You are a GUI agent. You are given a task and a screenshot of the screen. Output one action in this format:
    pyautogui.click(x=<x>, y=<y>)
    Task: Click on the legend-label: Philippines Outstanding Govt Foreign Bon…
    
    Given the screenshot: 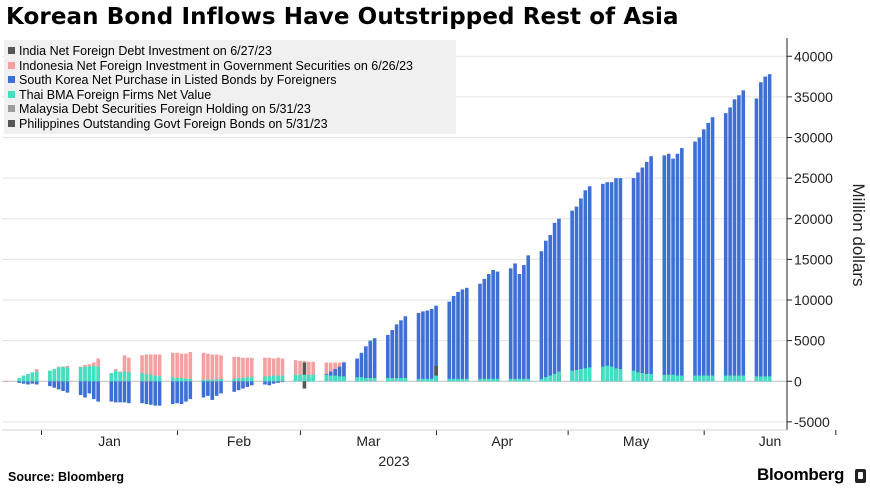 What is the action you would take?
    pyautogui.click(x=173, y=123)
    